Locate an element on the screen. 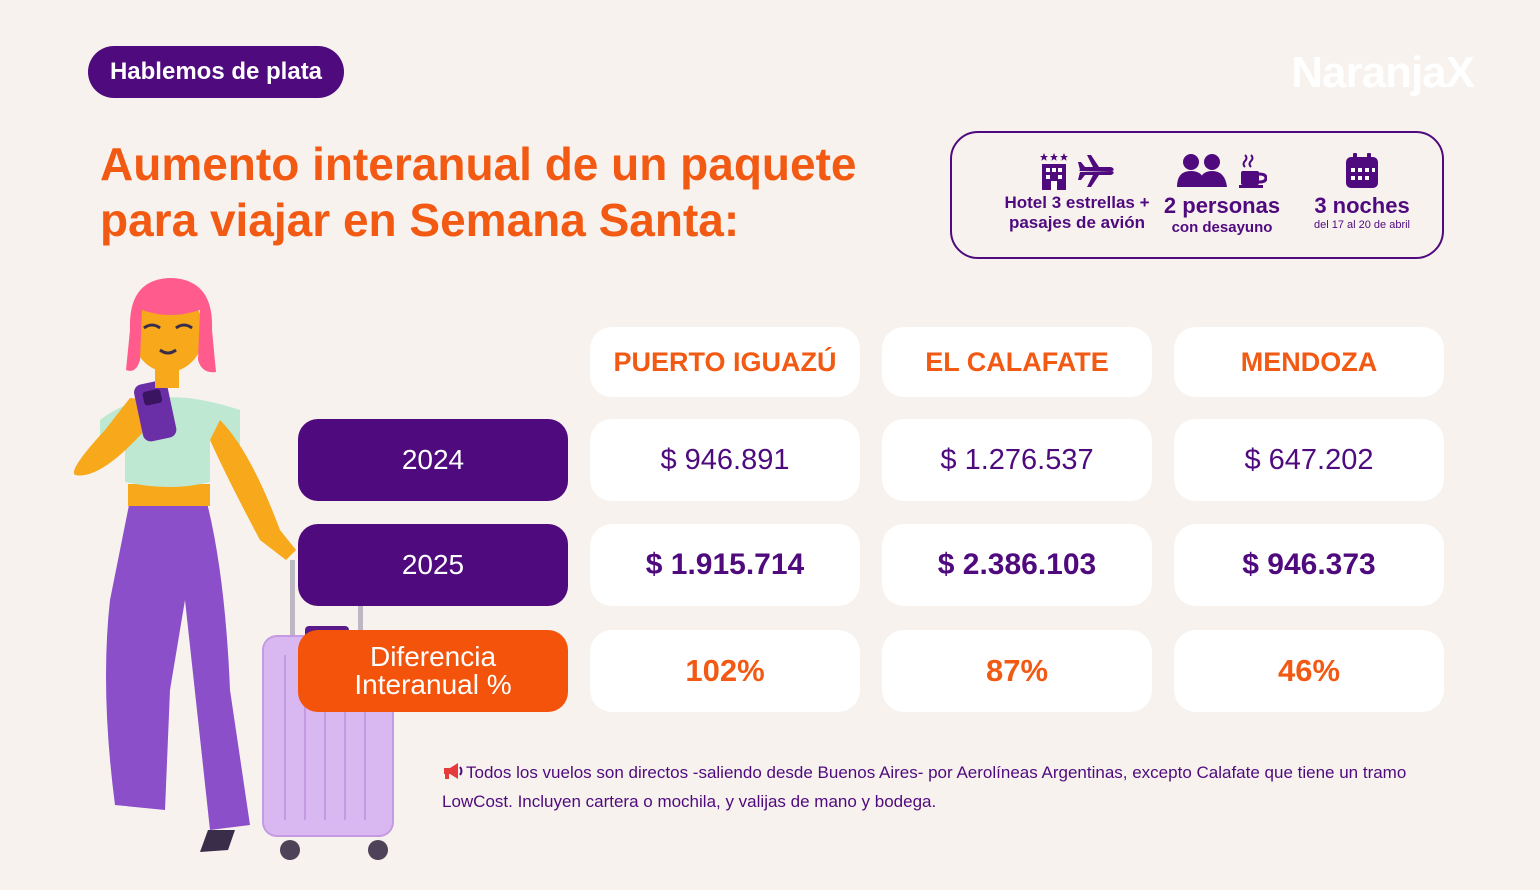  nights-sub: del 17 al 20 de abril is located at coordinates (1361, 225).